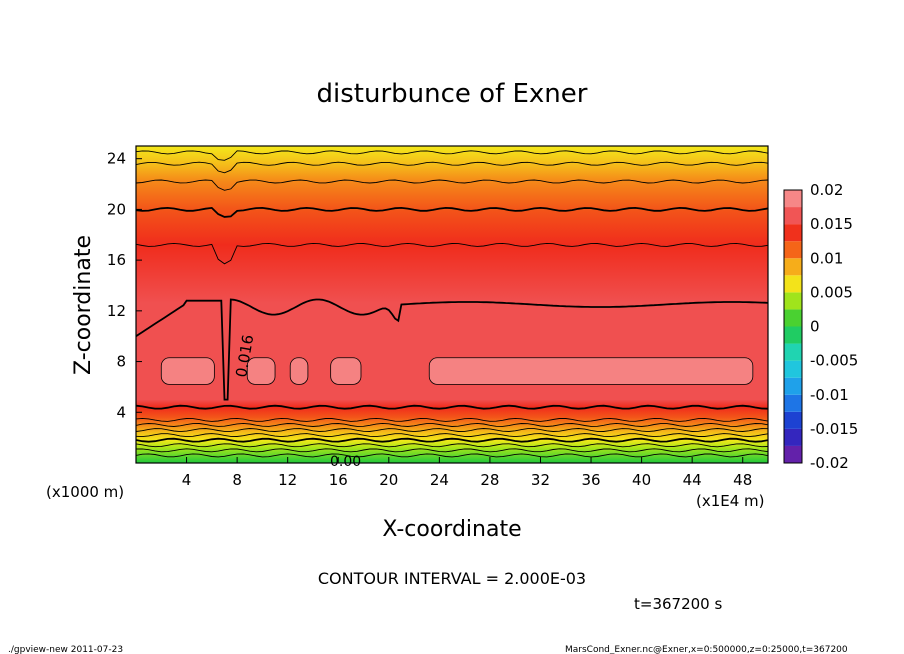 The width and height of the screenshot is (904, 654). I want to click on y-tick-label: 12, so click(116, 311).